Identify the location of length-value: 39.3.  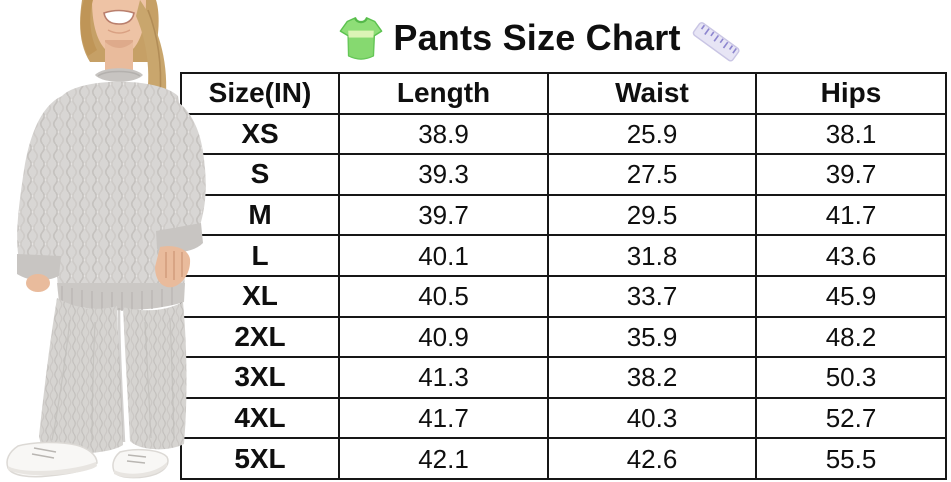
(443, 174).